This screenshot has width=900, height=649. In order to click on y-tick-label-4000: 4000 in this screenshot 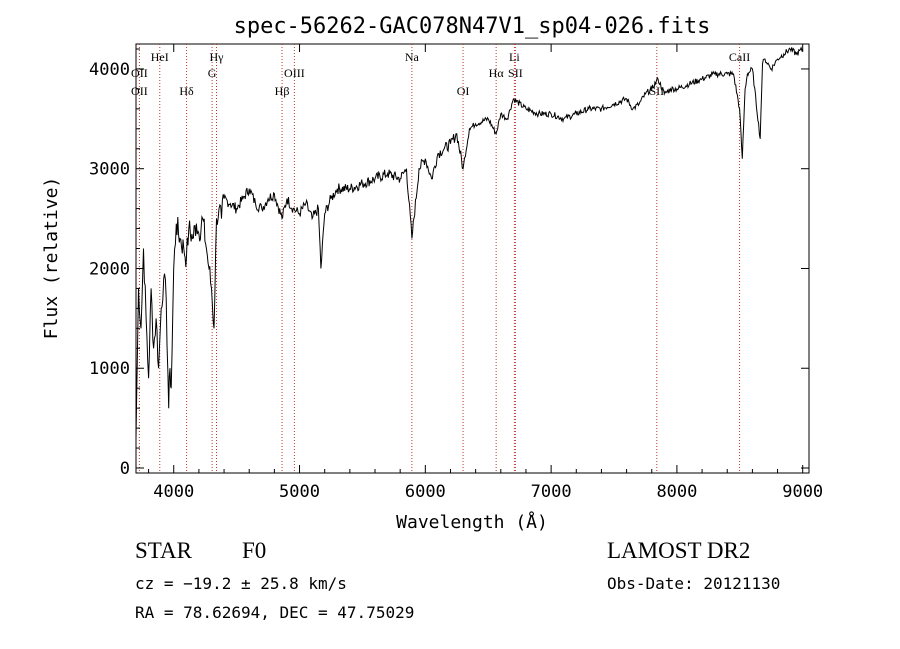, I will do `click(109, 70)`.